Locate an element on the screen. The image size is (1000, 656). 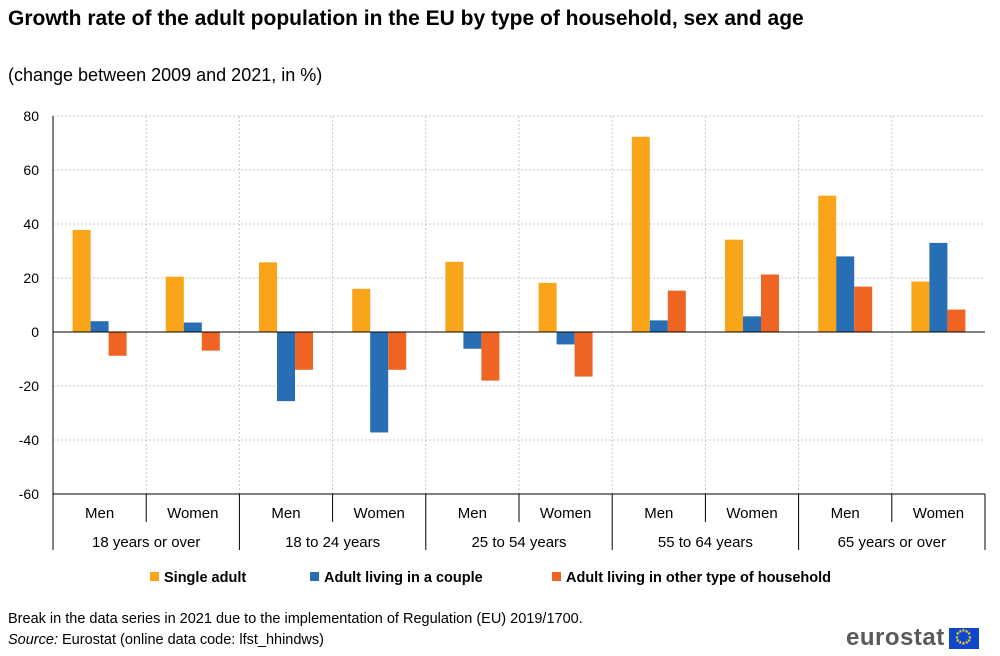
chart-subtitle: (change between 2009 and 2021, in %) is located at coordinates (165, 75).